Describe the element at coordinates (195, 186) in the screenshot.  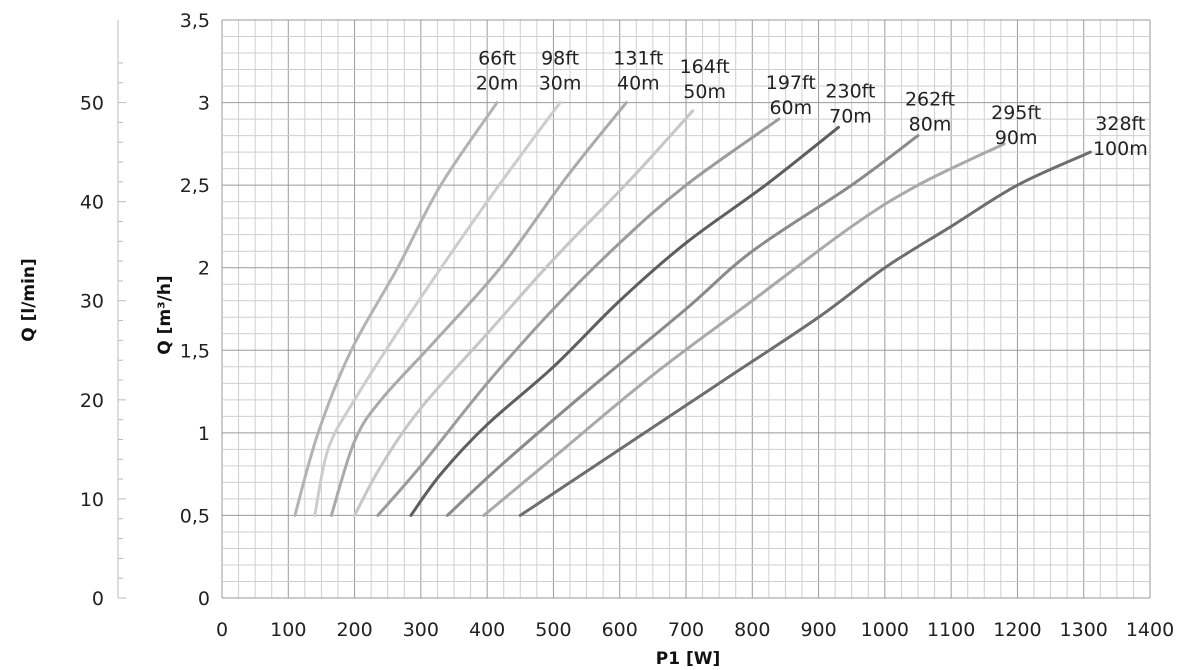
I see `y-tick-label: 2,5` at that location.